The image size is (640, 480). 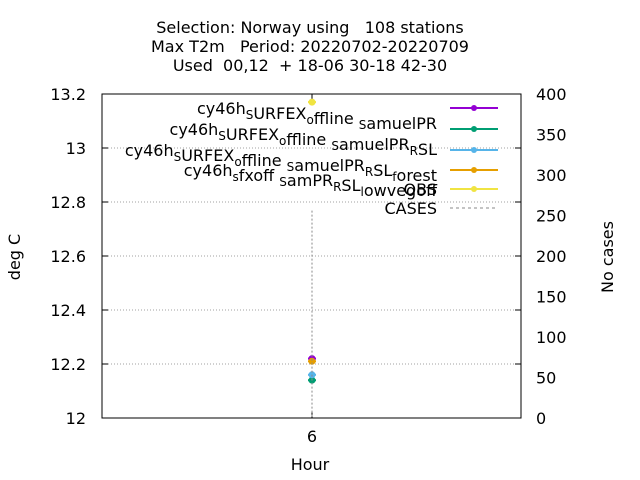 What do you see at coordinates (551, 135) in the screenshot?
I see `y2-tick-label: 350` at bounding box center [551, 135].